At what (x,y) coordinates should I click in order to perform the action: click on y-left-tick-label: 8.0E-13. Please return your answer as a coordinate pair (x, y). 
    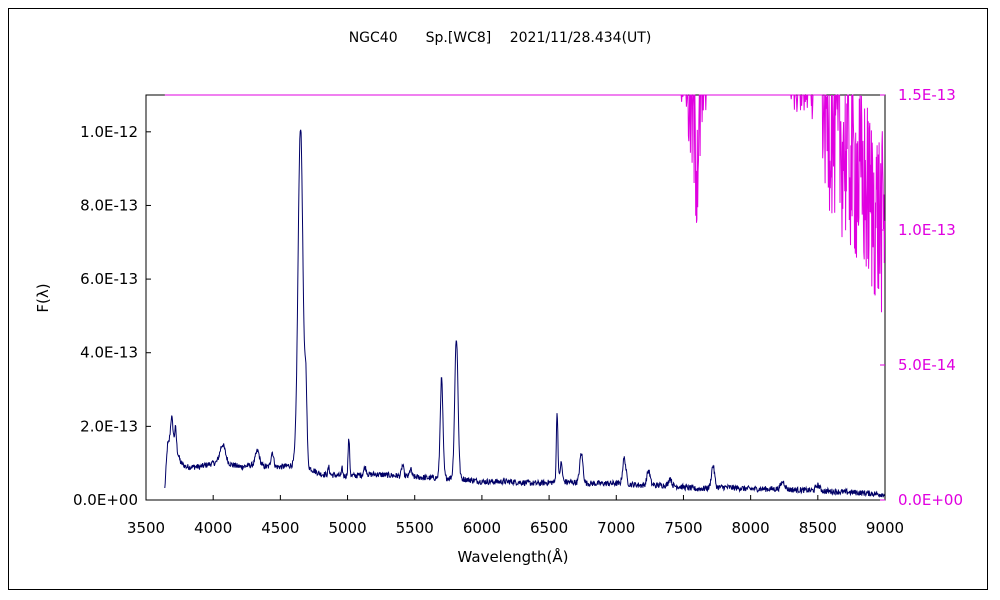
    Looking at the image, I should click on (109, 205).